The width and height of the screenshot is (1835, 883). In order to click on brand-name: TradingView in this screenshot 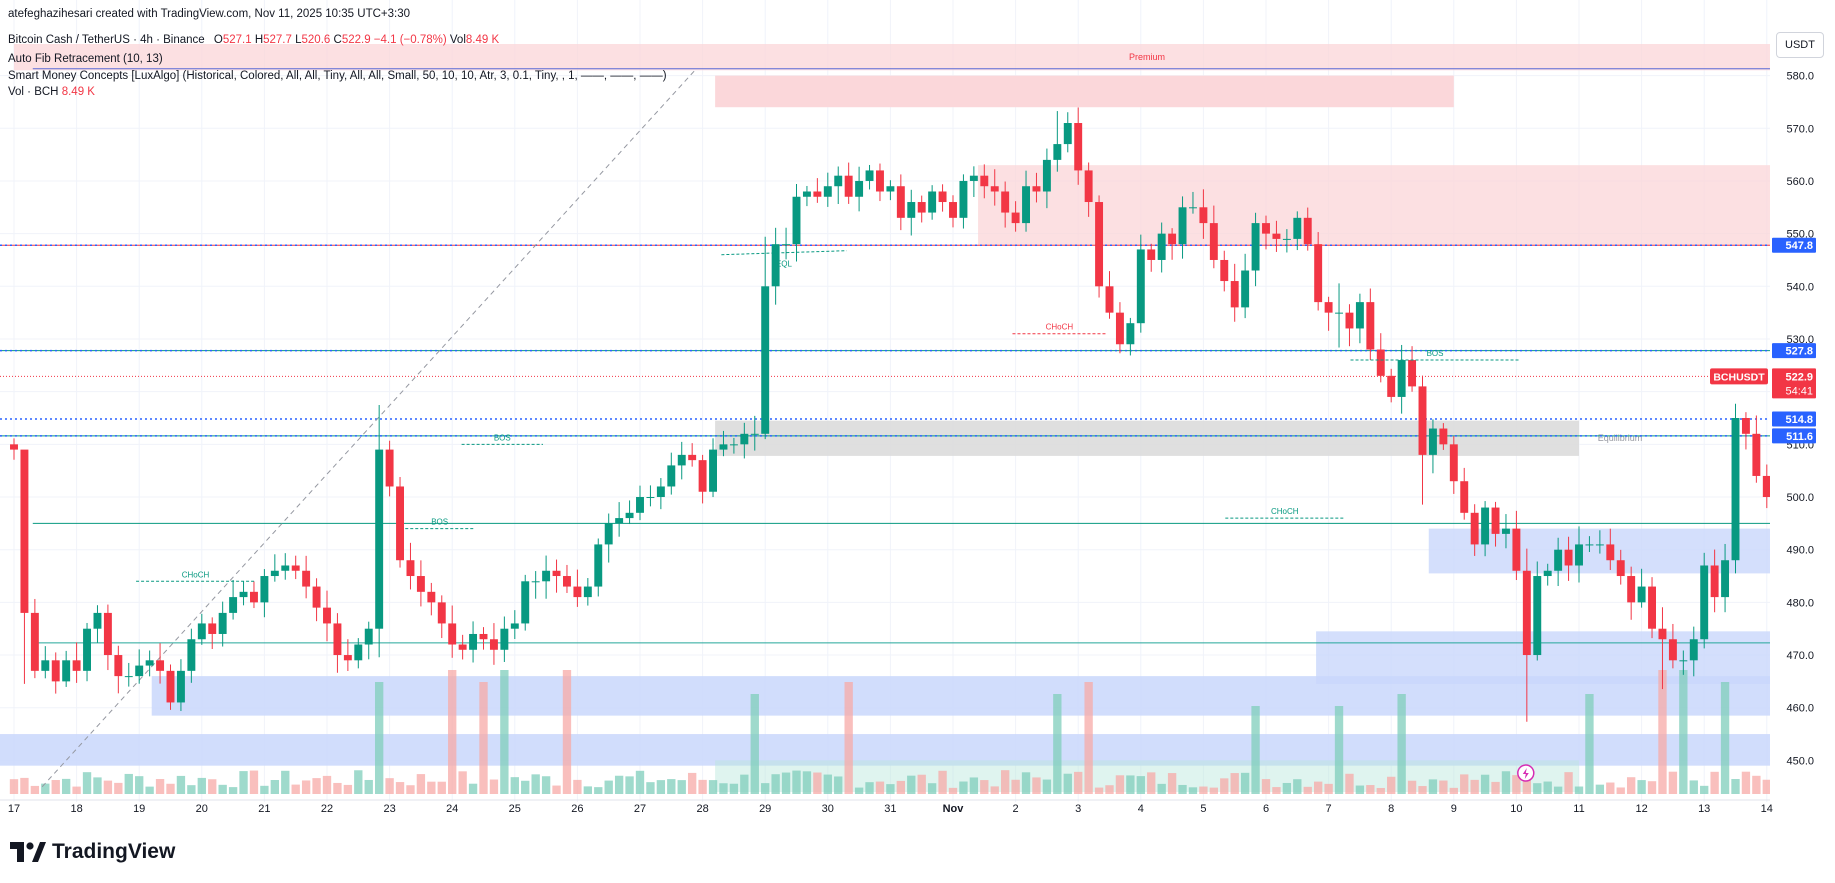, I will do `click(114, 851)`.